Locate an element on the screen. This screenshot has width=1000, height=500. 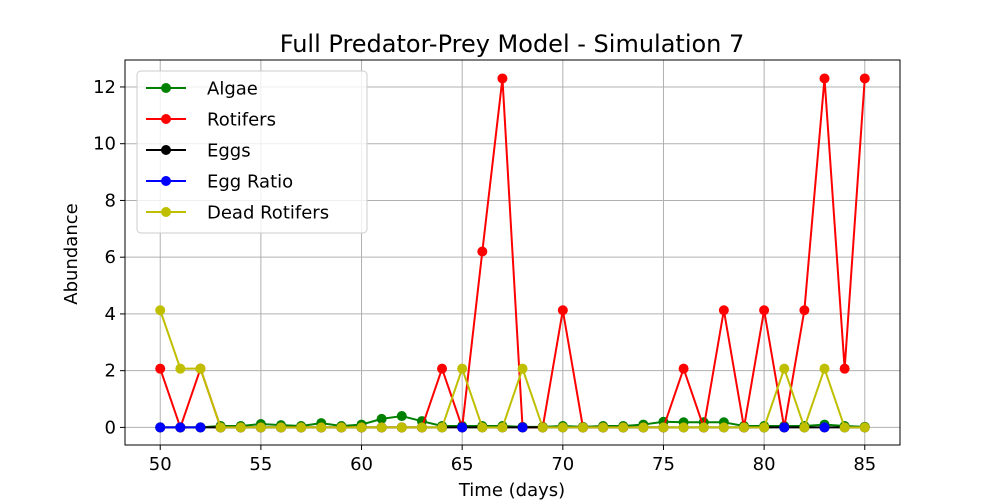
y-tick-label: 0 is located at coordinates (110, 427).